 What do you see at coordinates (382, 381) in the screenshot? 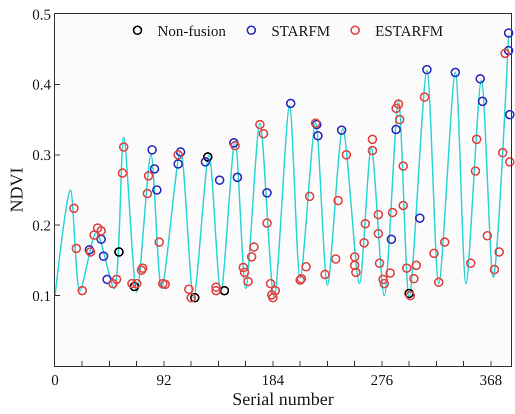
I see `x-tick-label: 276` at bounding box center [382, 381].